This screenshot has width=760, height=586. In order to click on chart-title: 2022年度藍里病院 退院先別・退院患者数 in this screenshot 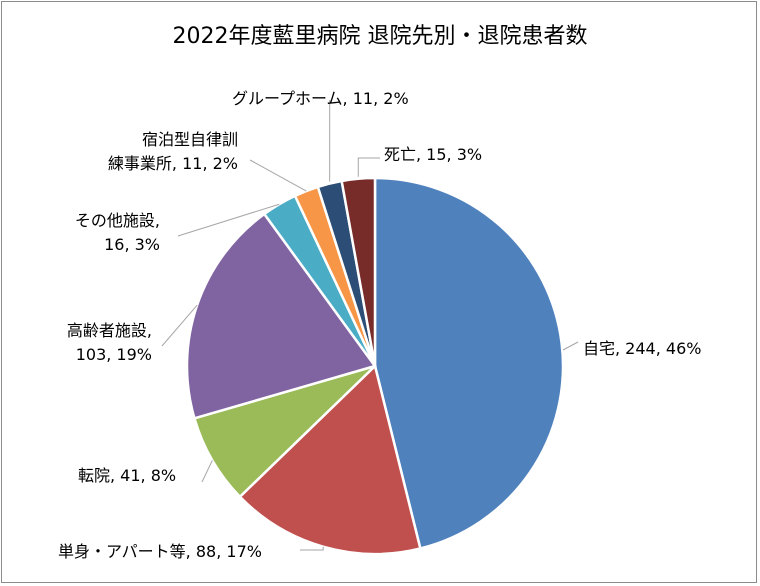, I will do `click(380, 36)`.